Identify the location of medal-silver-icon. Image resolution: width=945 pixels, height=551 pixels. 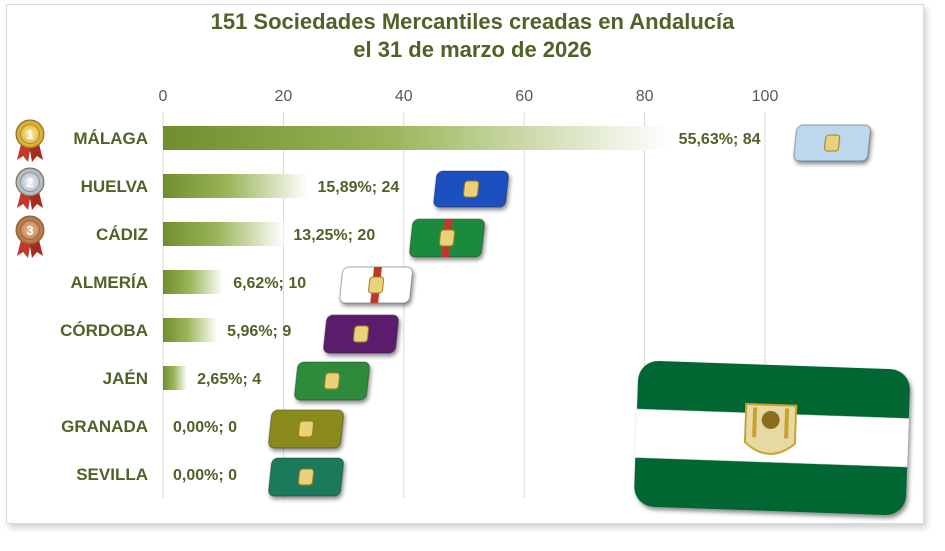
(30, 182).